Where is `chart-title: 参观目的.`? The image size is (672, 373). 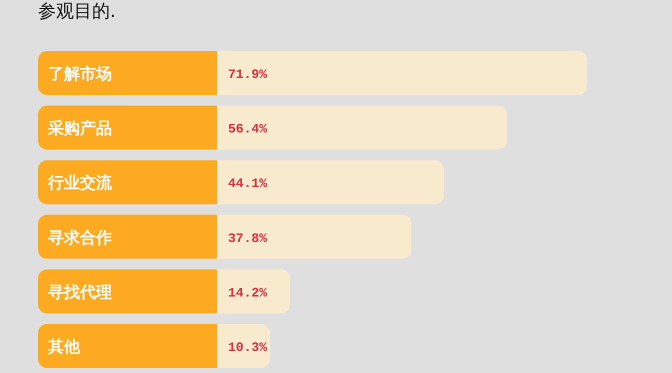
chart-title: 参观目的. is located at coordinates (77, 11).